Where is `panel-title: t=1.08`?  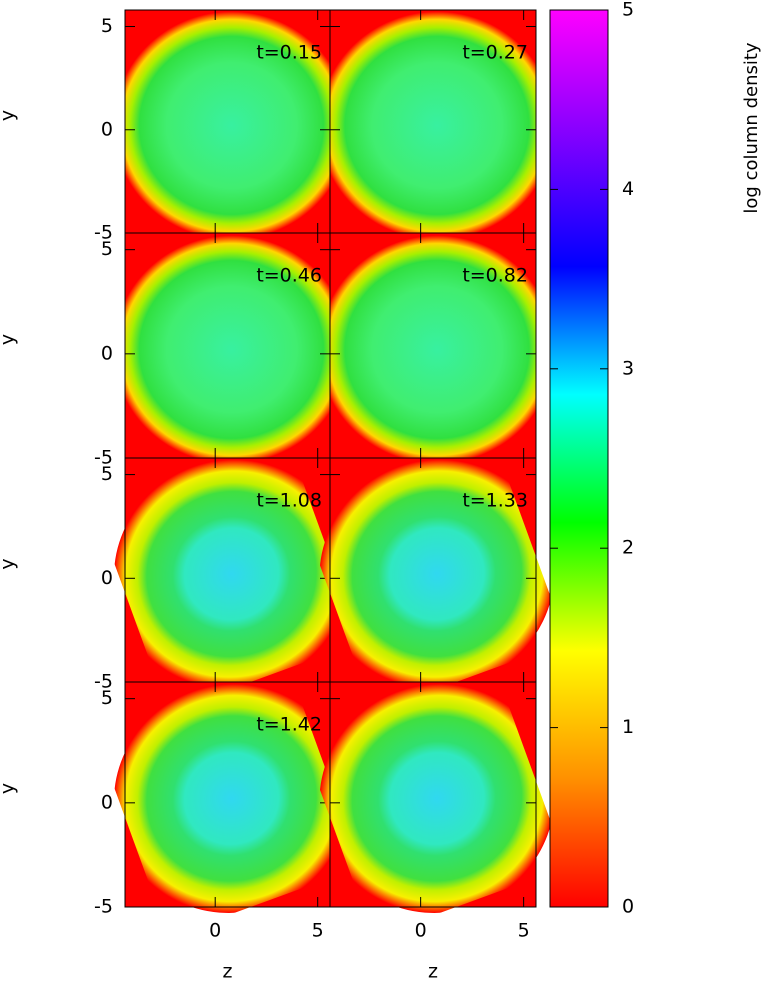 panel-title: t=1.08 is located at coordinates (289, 501).